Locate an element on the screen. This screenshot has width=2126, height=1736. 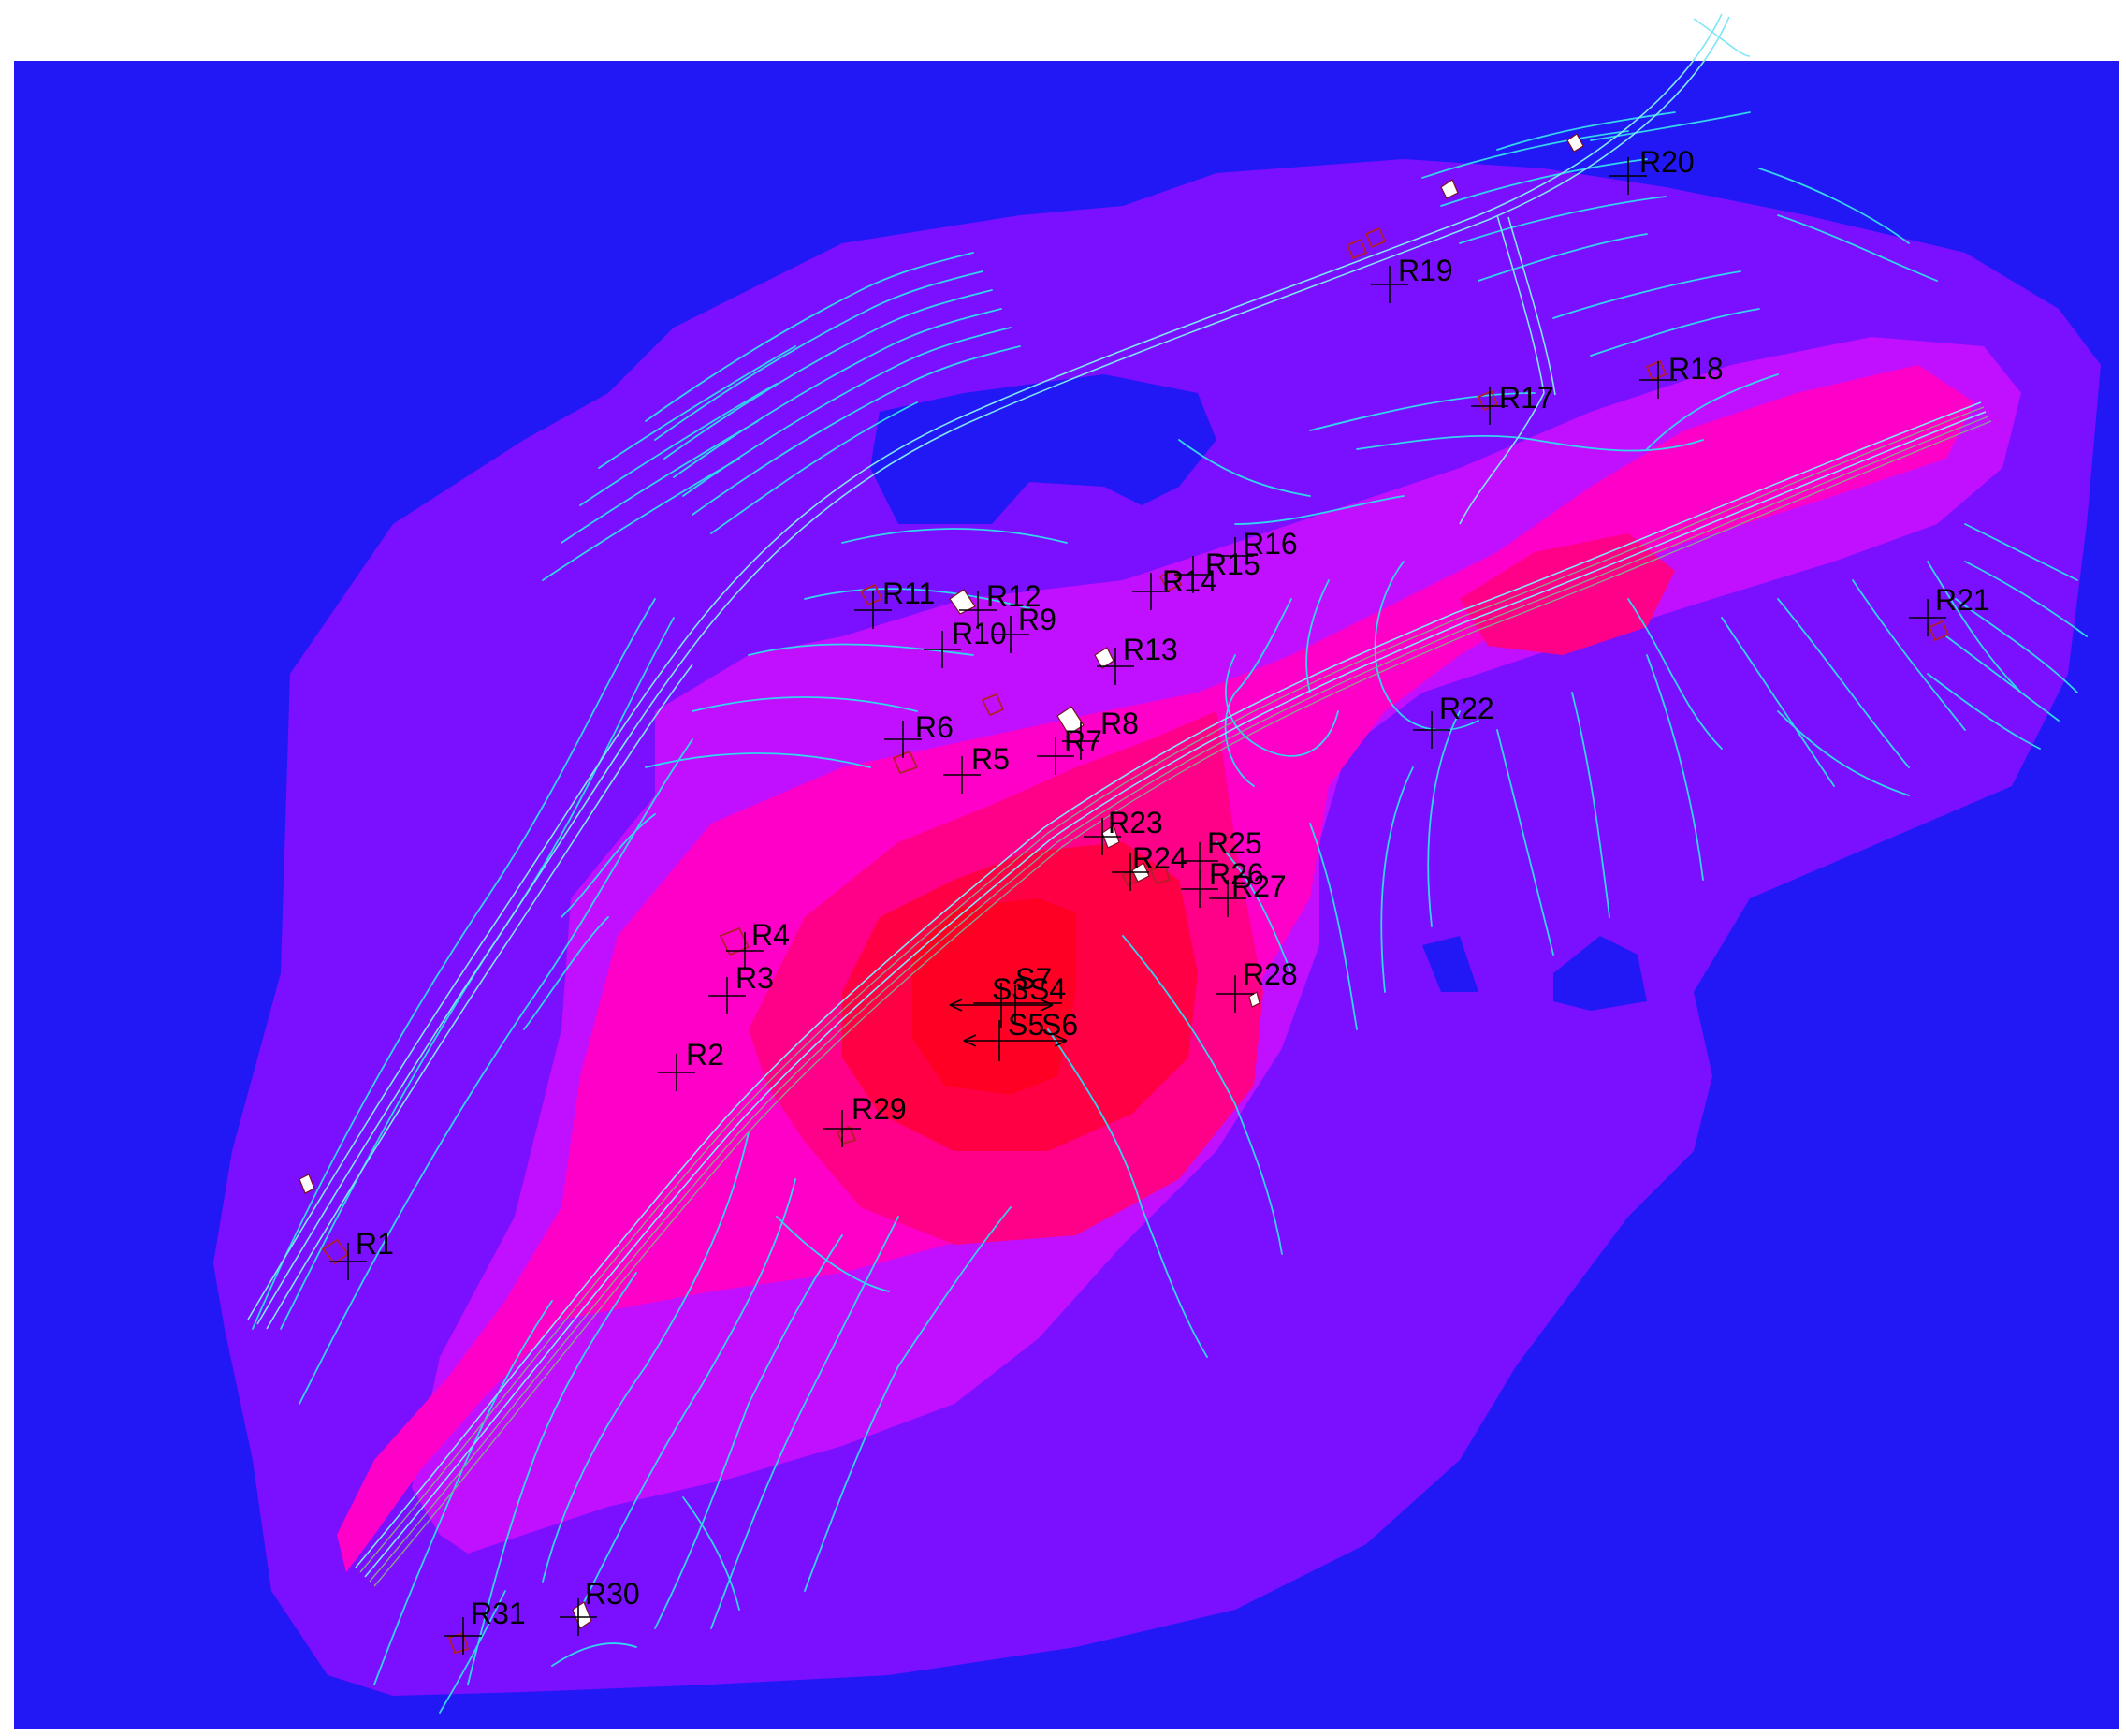
receptor-R13: R13 is located at coordinates (1137, 659).